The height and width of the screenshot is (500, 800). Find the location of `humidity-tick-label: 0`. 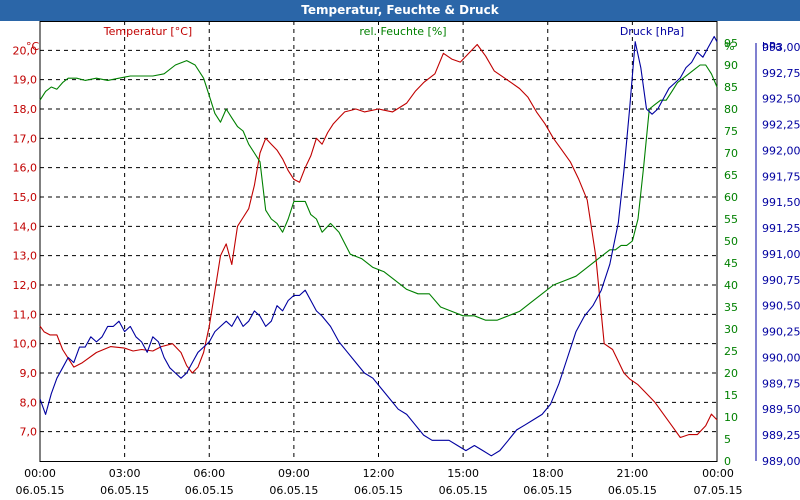

humidity-tick-label: 0 is located at coordinates (727, 461).